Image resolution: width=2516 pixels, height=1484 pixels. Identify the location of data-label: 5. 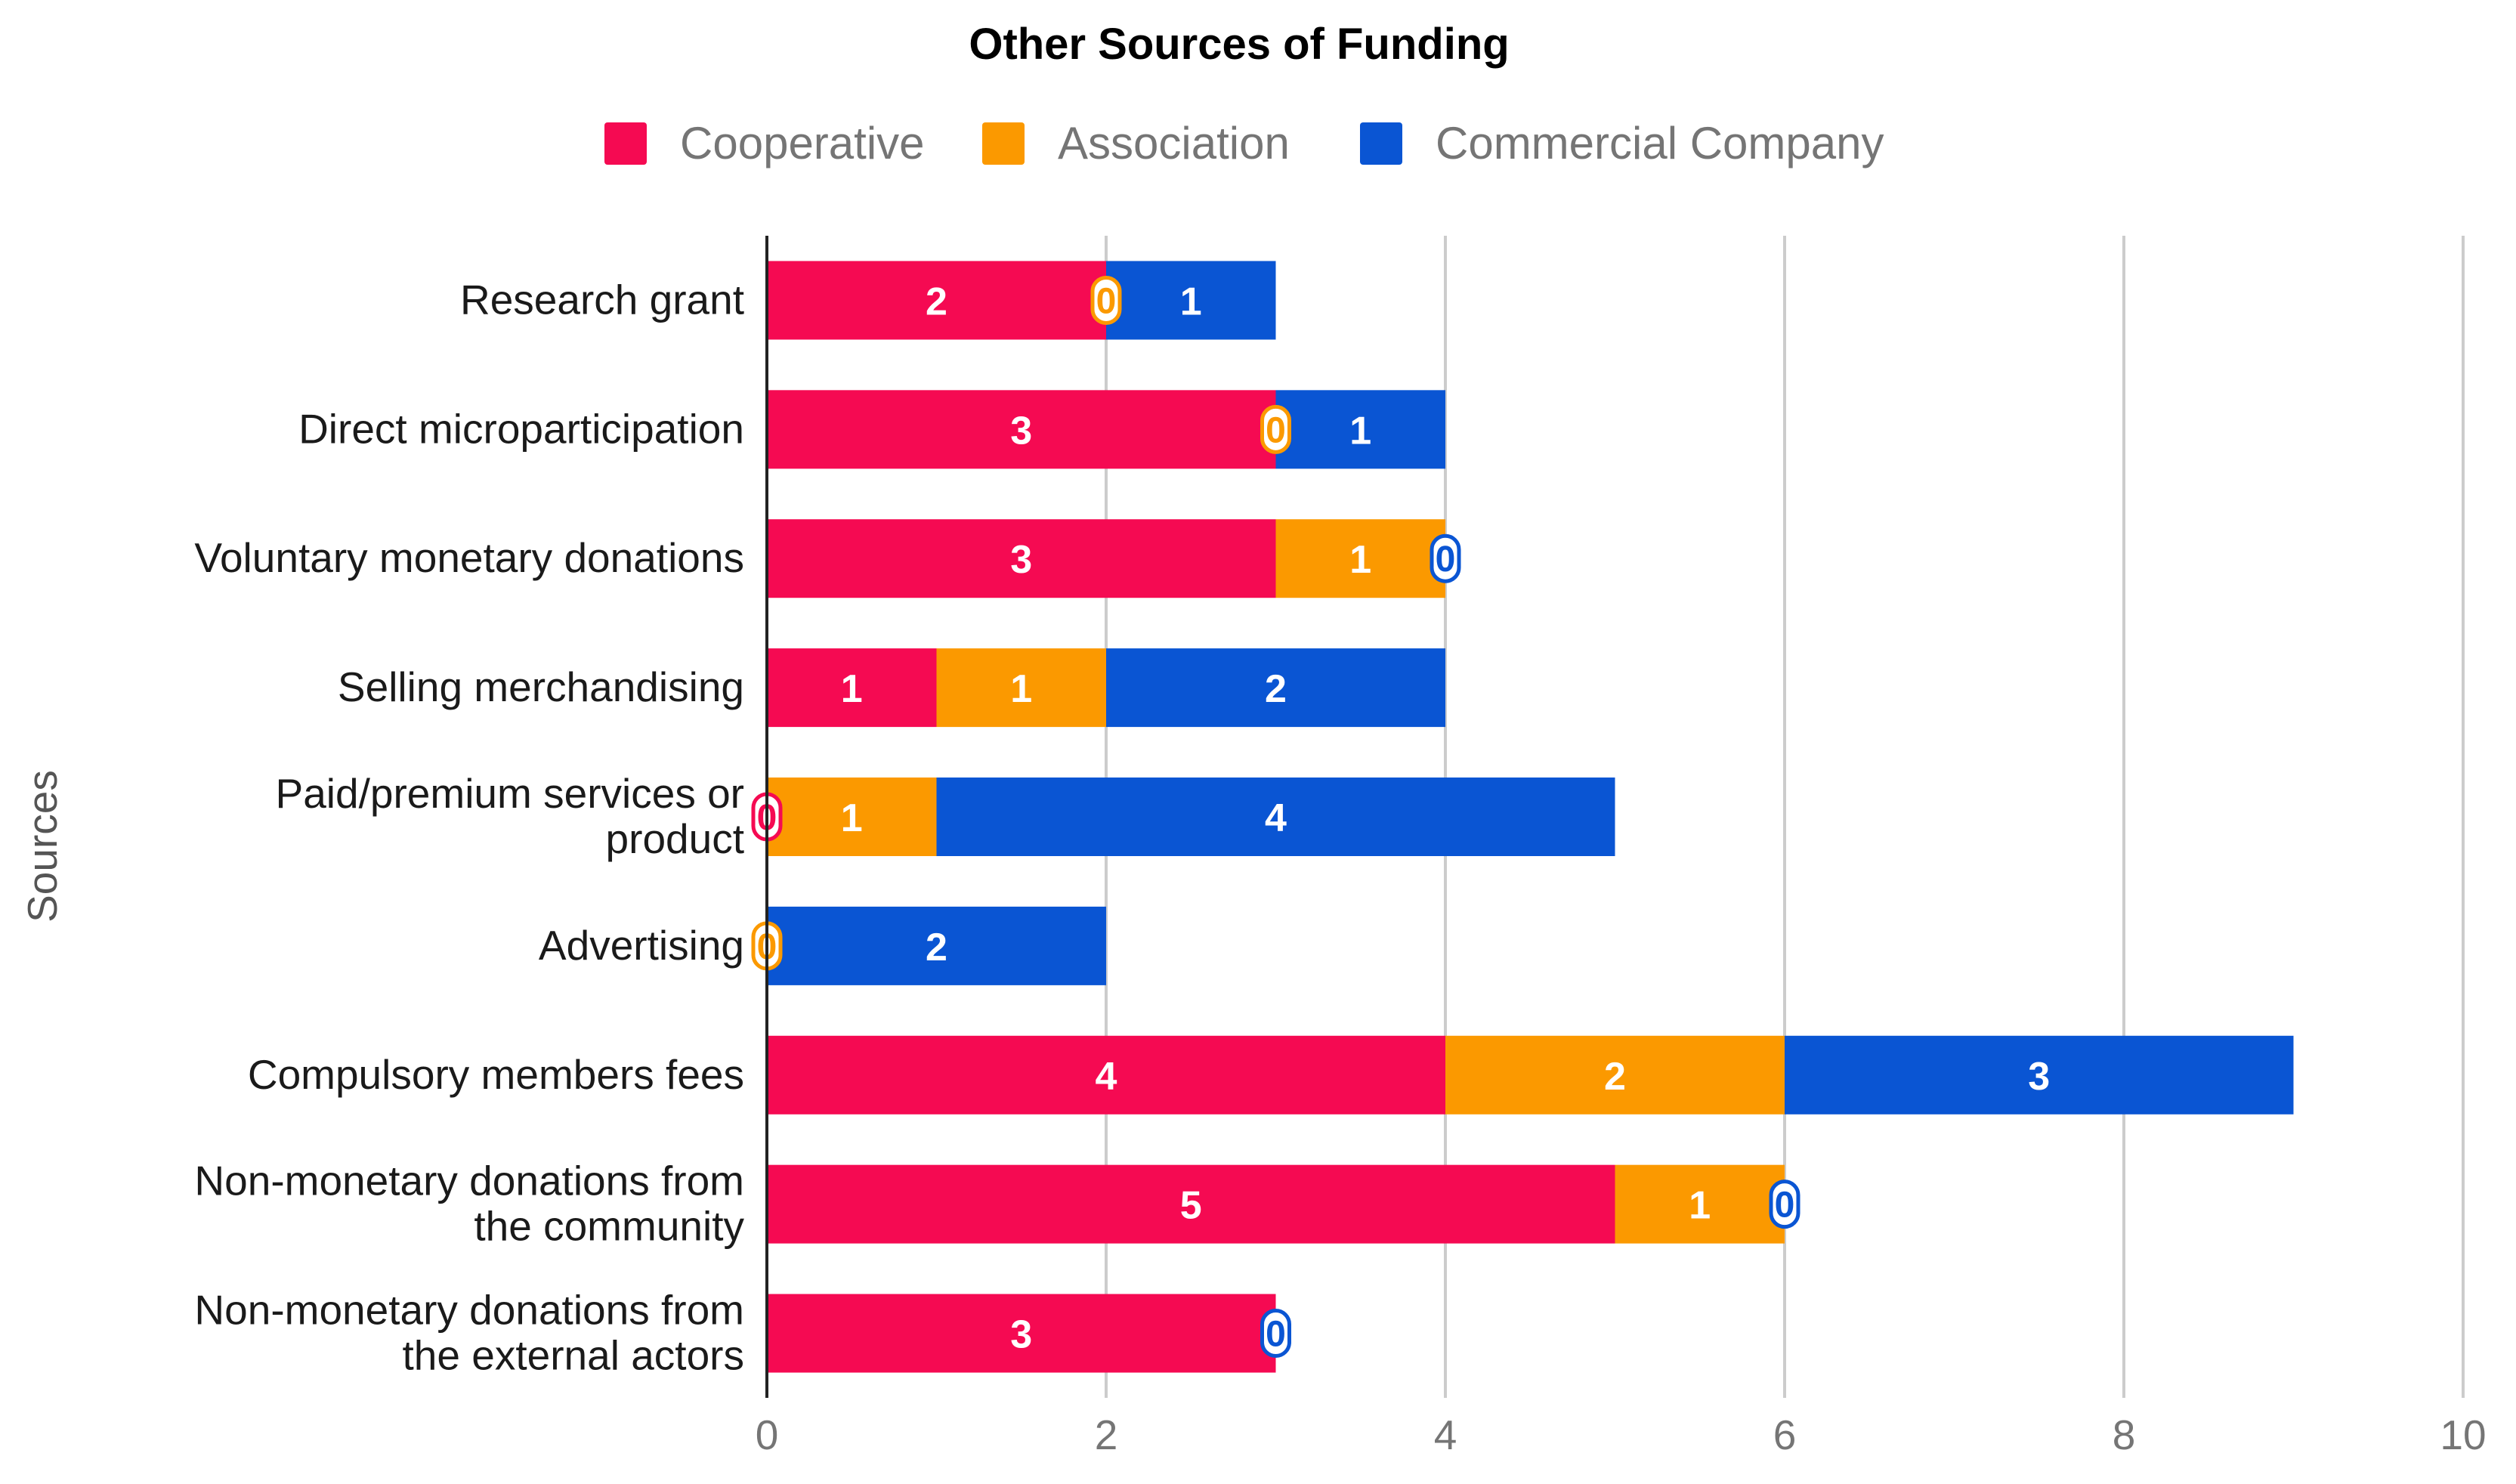
(1191, 1206).